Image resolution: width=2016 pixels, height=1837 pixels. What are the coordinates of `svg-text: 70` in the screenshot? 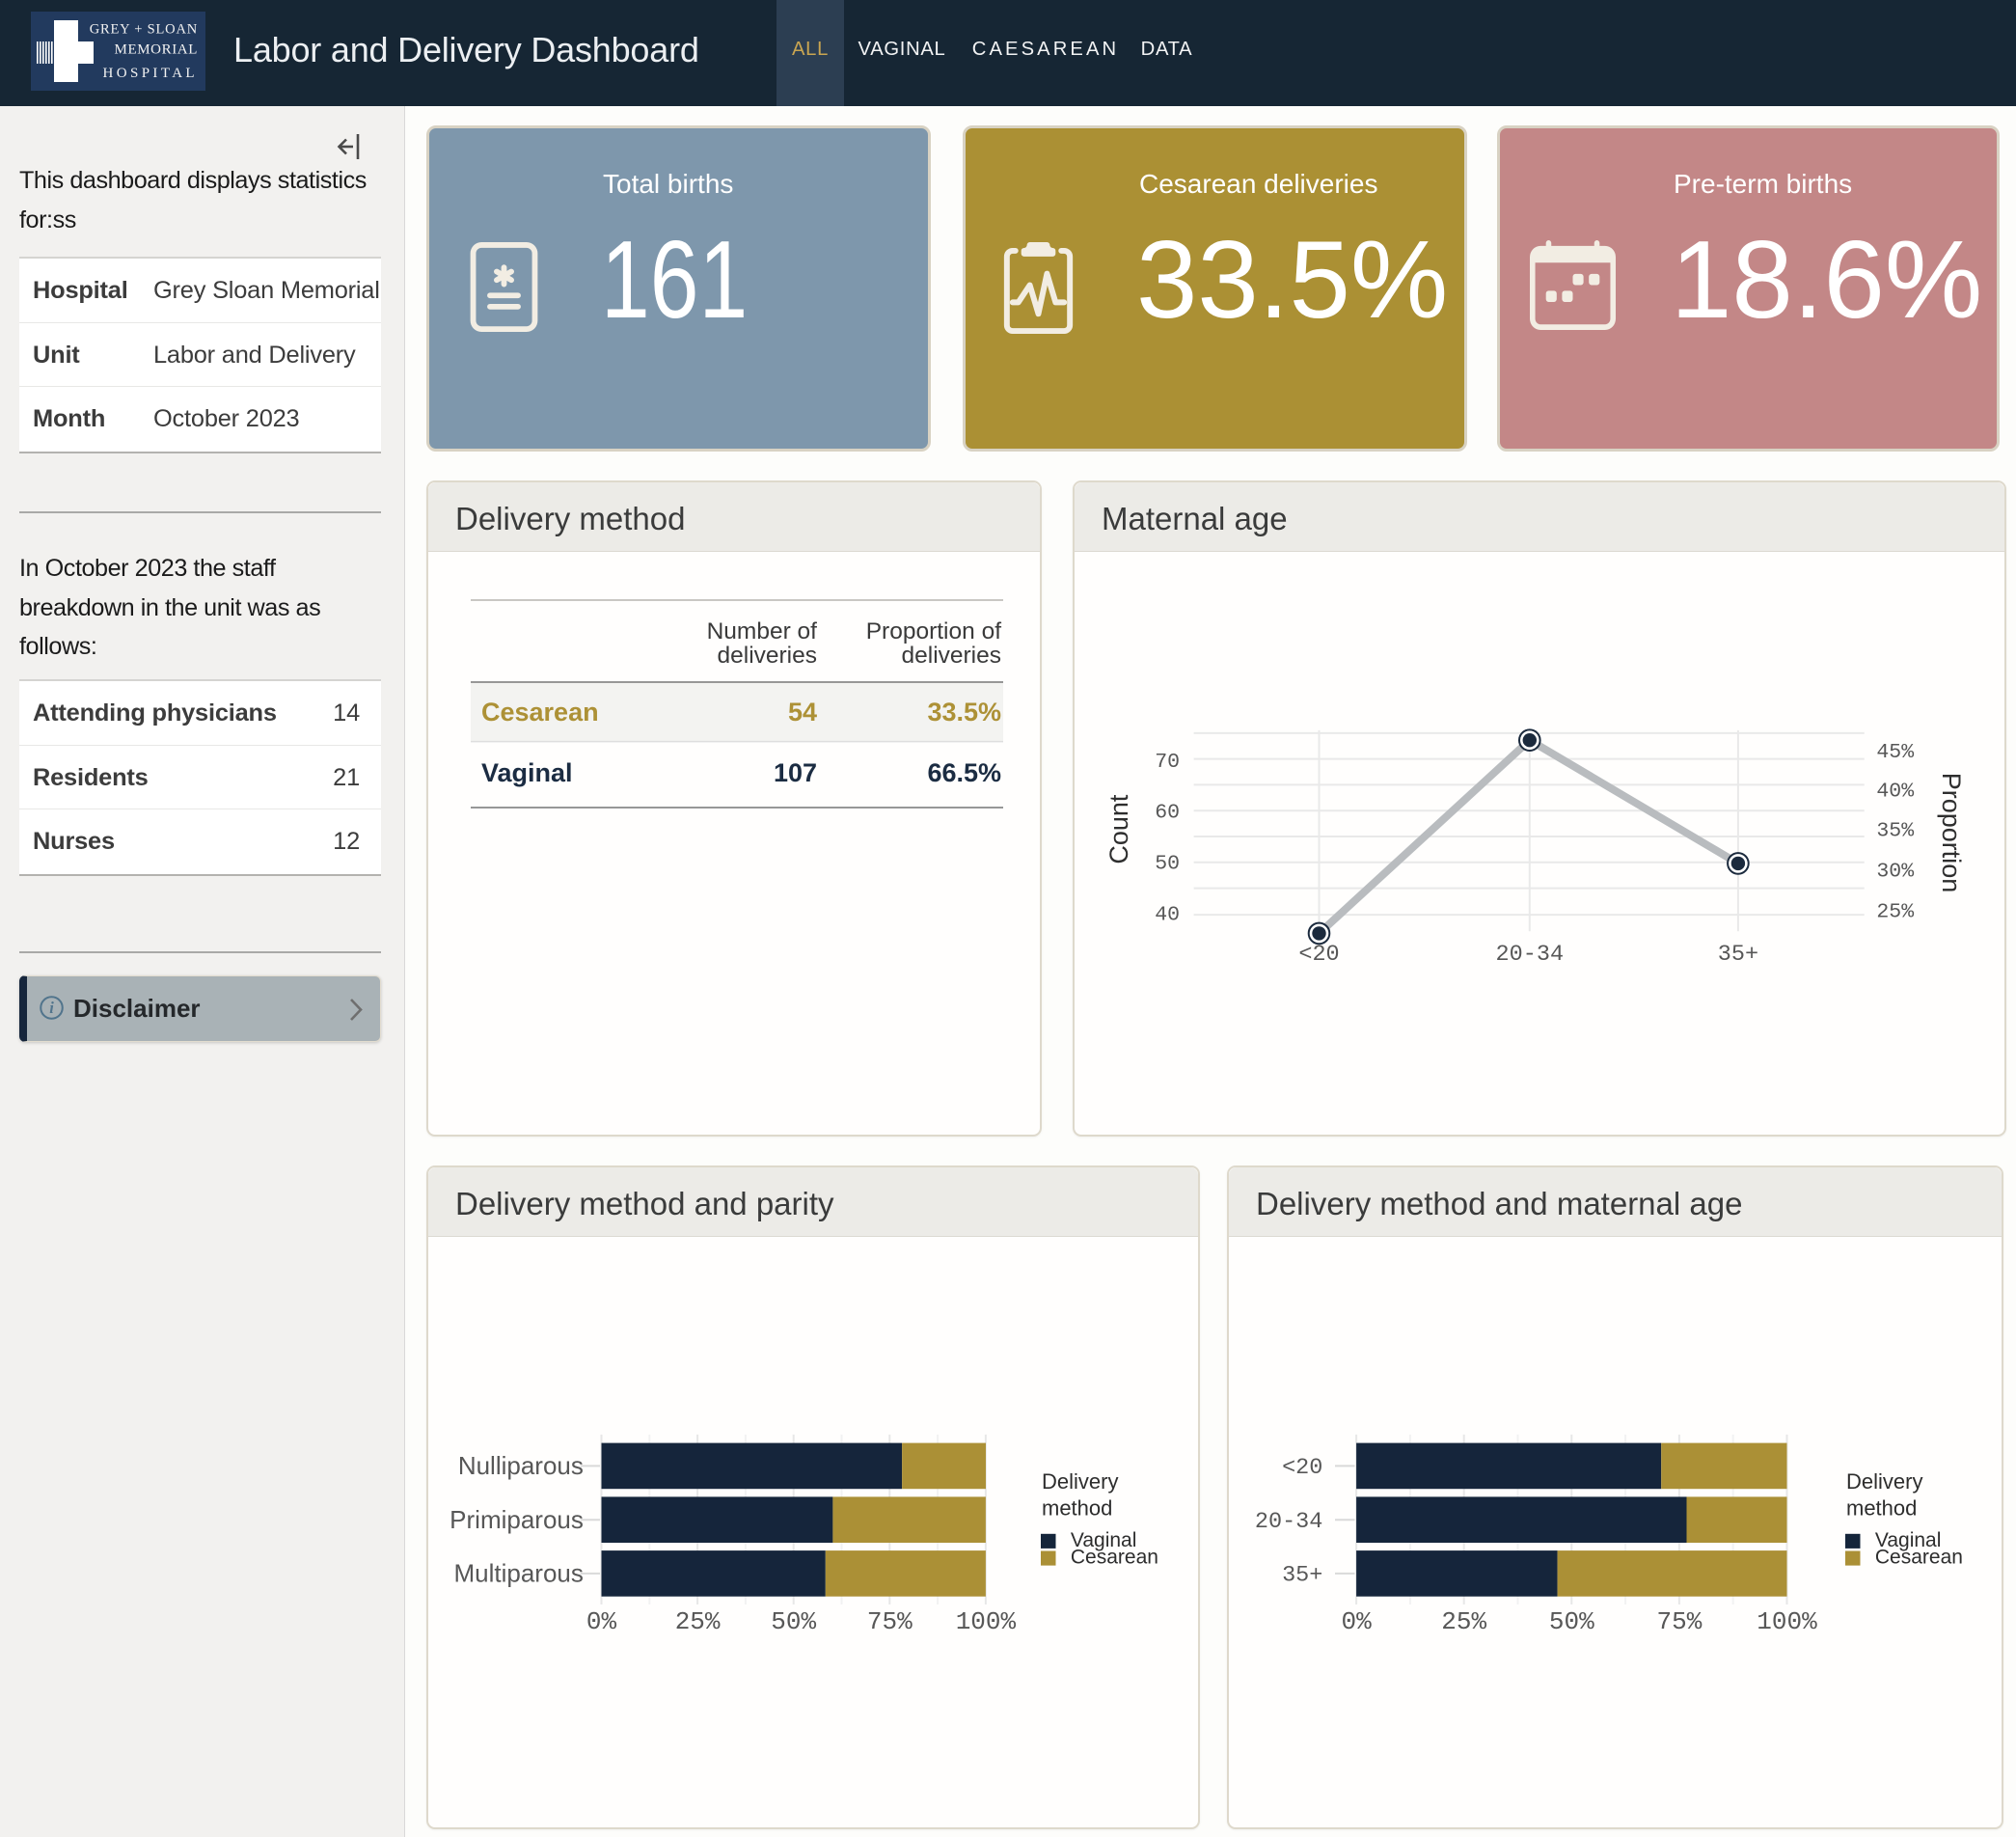 It's located at (1167, 762).